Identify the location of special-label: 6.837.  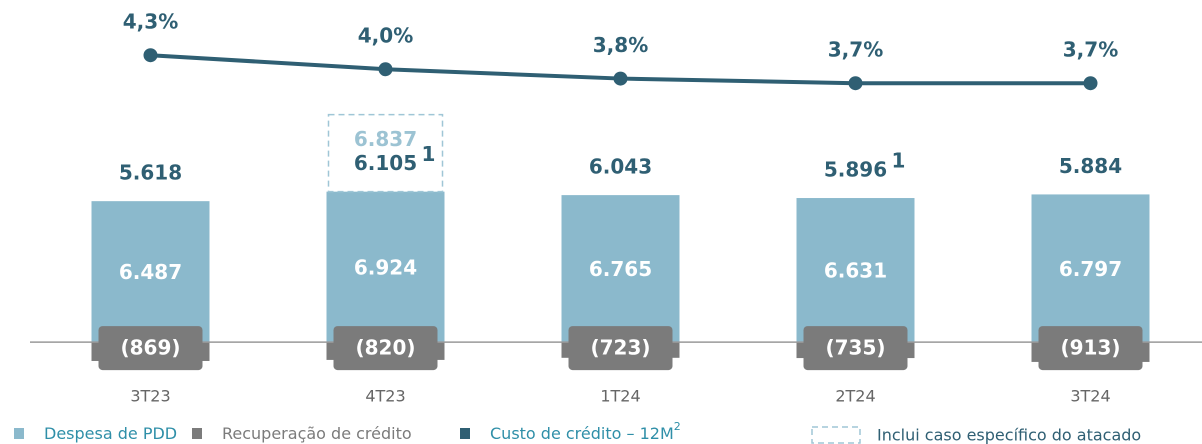
(385, 139).